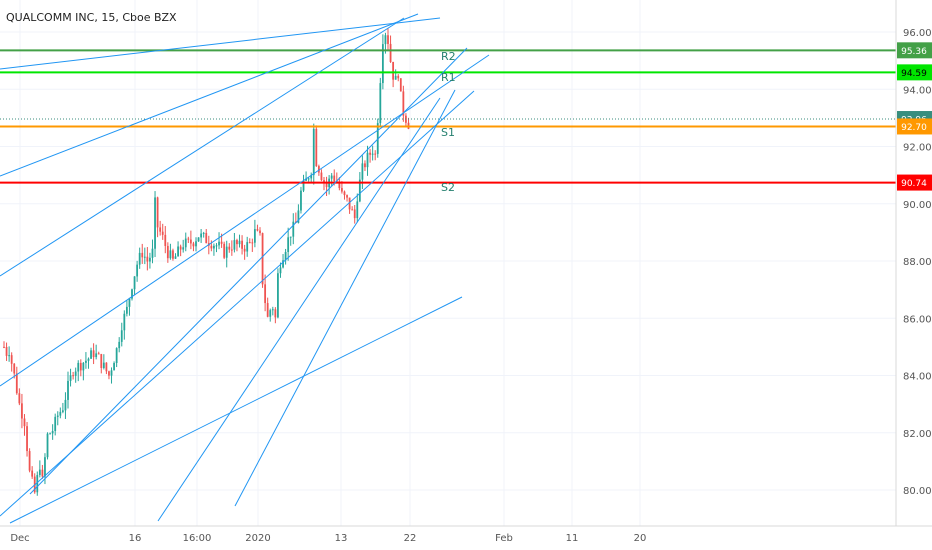 This screenshot has height=550, width=932. Describe the element at coordinates (410, 538) in the screenshot. I see `x-tick-label: 22` at that location.